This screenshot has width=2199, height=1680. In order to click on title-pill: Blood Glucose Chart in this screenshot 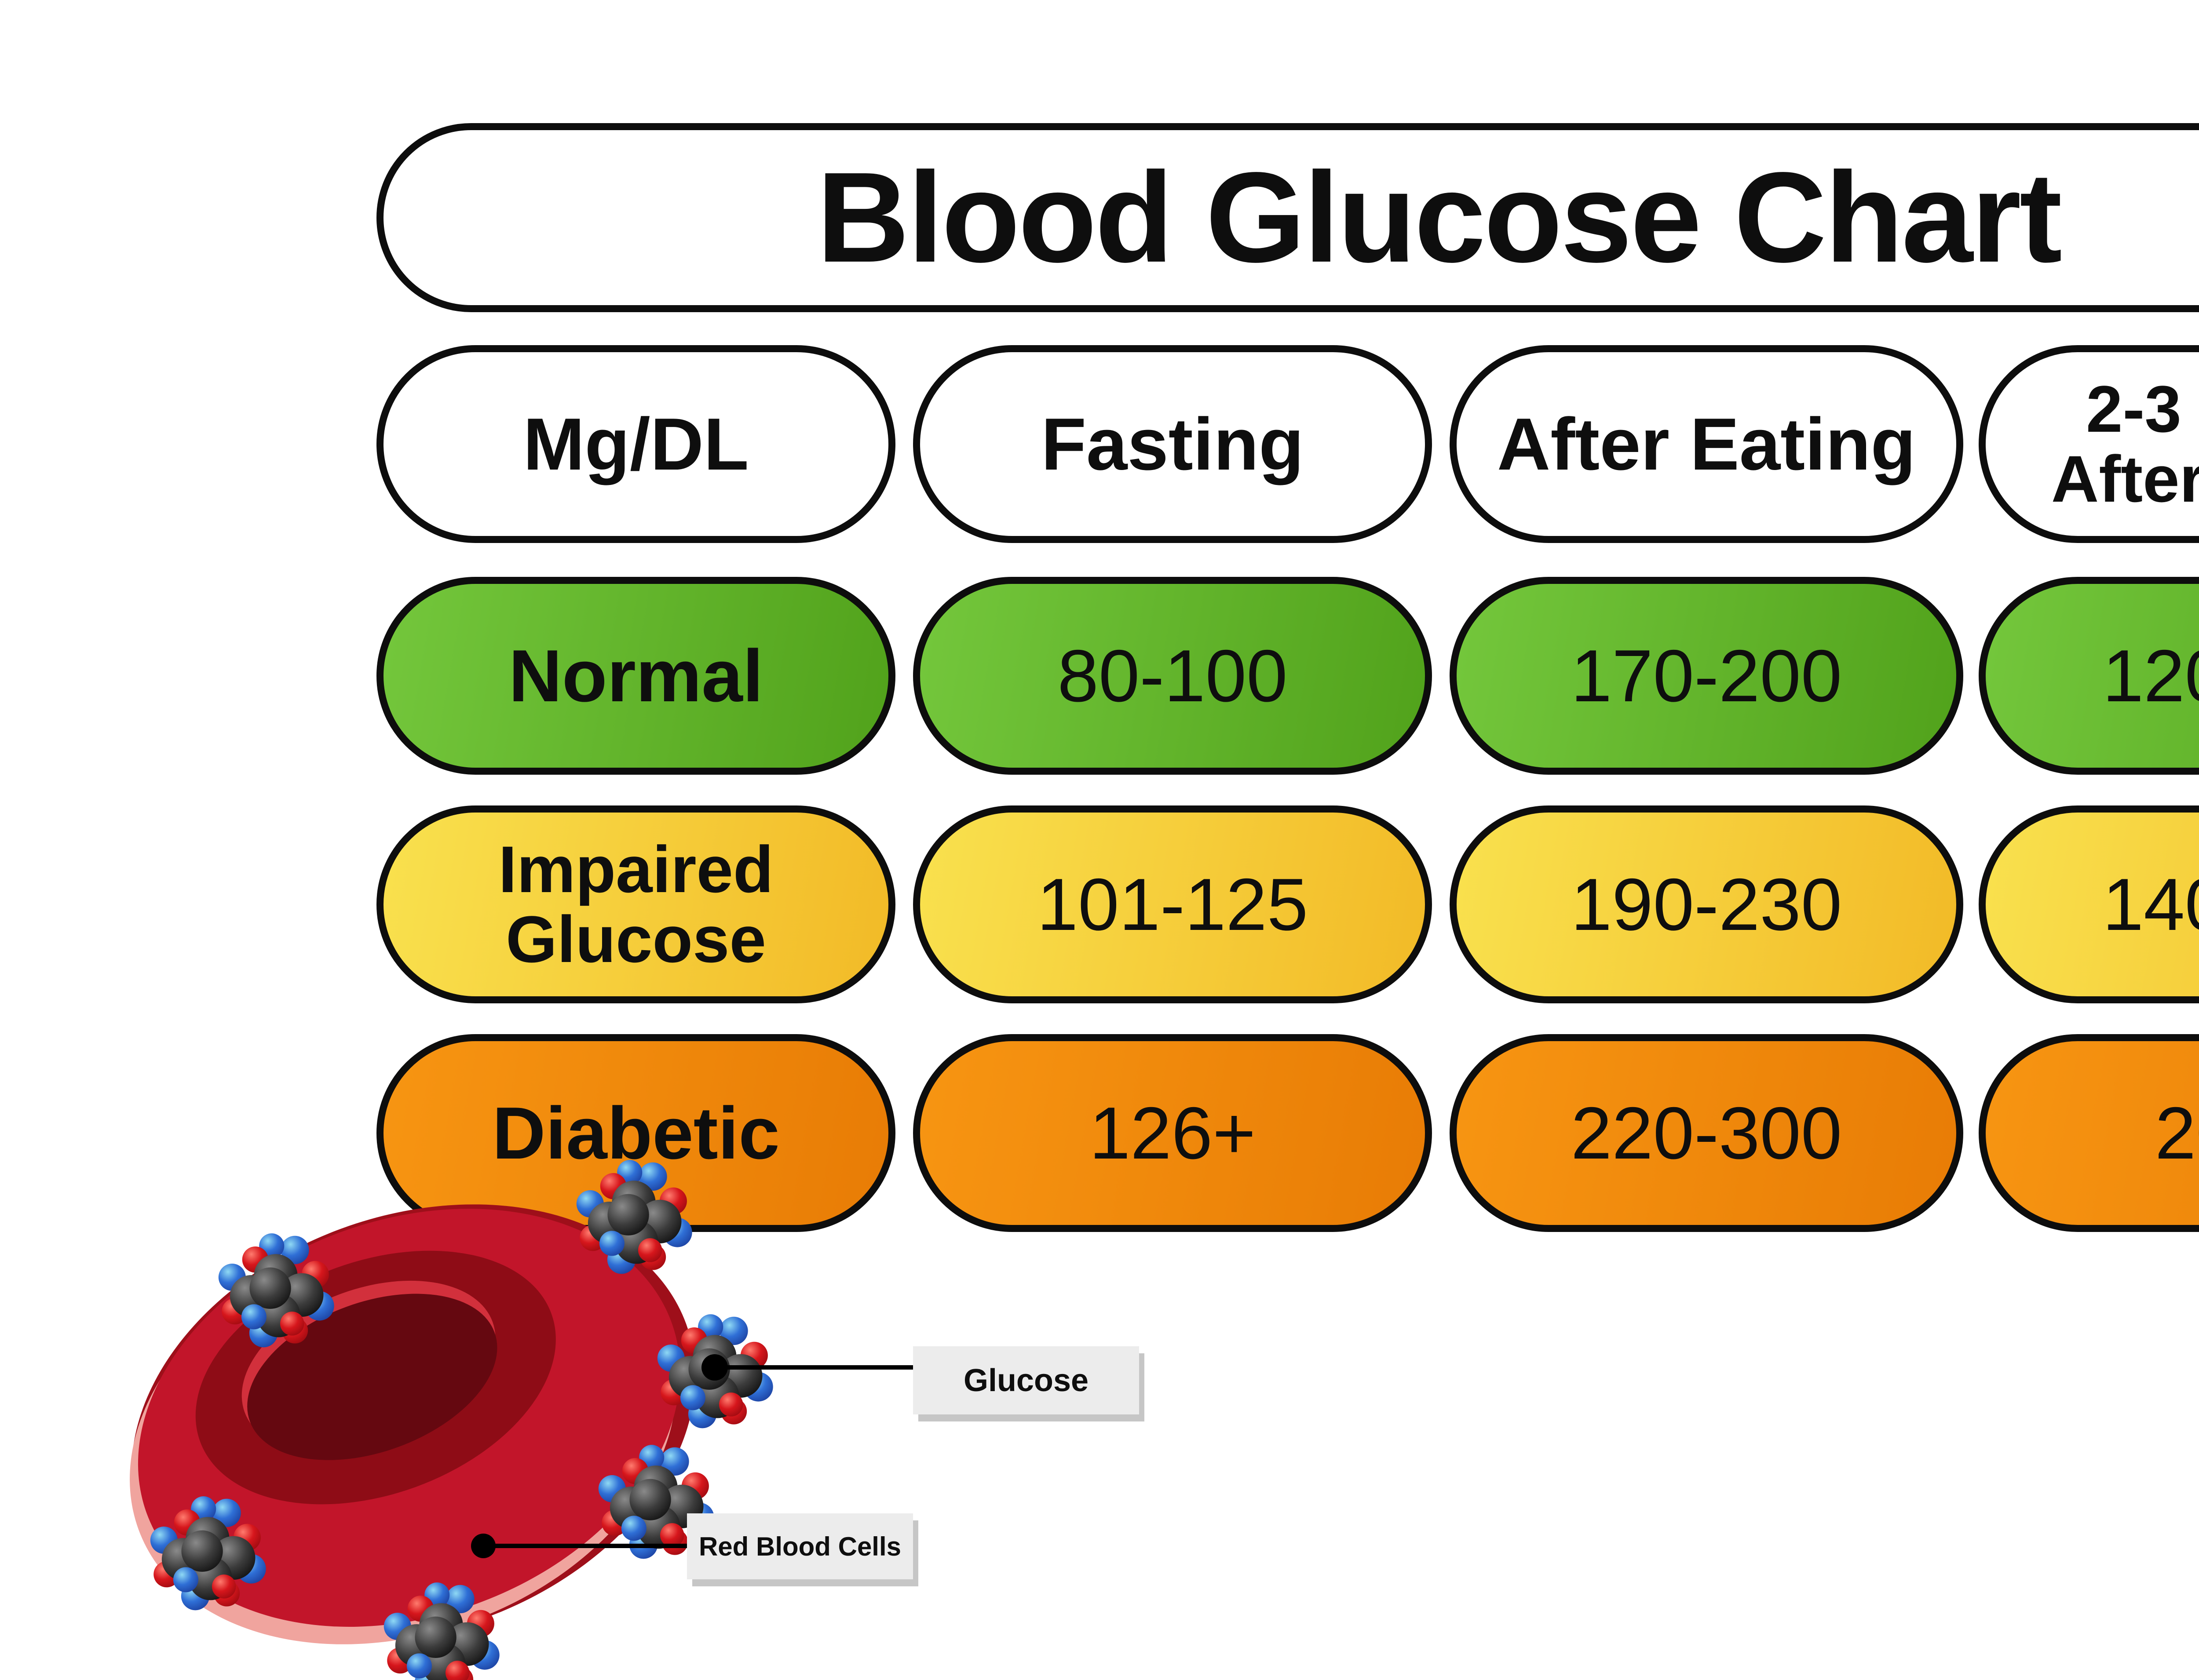, I will do `click(1287, 217)`.